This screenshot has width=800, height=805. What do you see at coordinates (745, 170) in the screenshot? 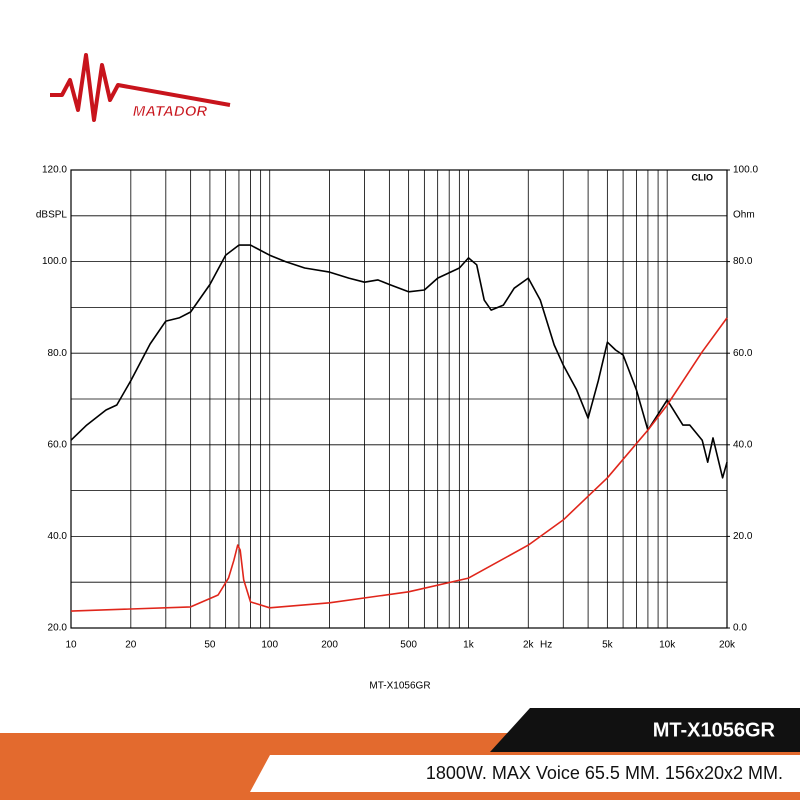
I see `y2-tick-label: 100.0` at bounding box center [745, 170].